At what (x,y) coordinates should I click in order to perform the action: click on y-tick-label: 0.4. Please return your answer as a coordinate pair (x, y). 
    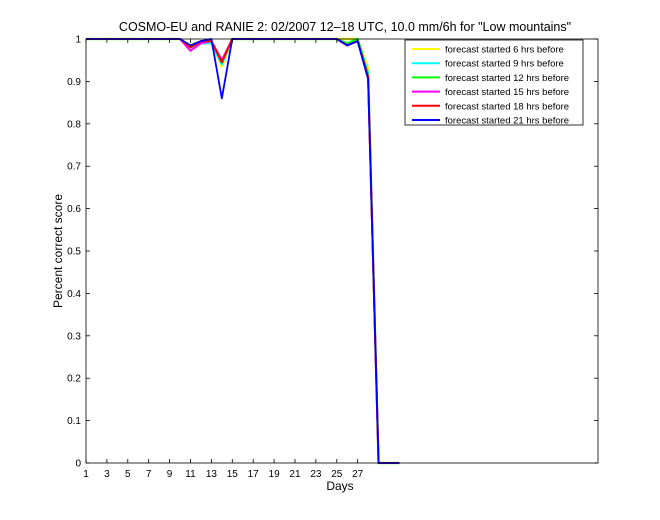
    Looking at the image, I should click on (74, 294).